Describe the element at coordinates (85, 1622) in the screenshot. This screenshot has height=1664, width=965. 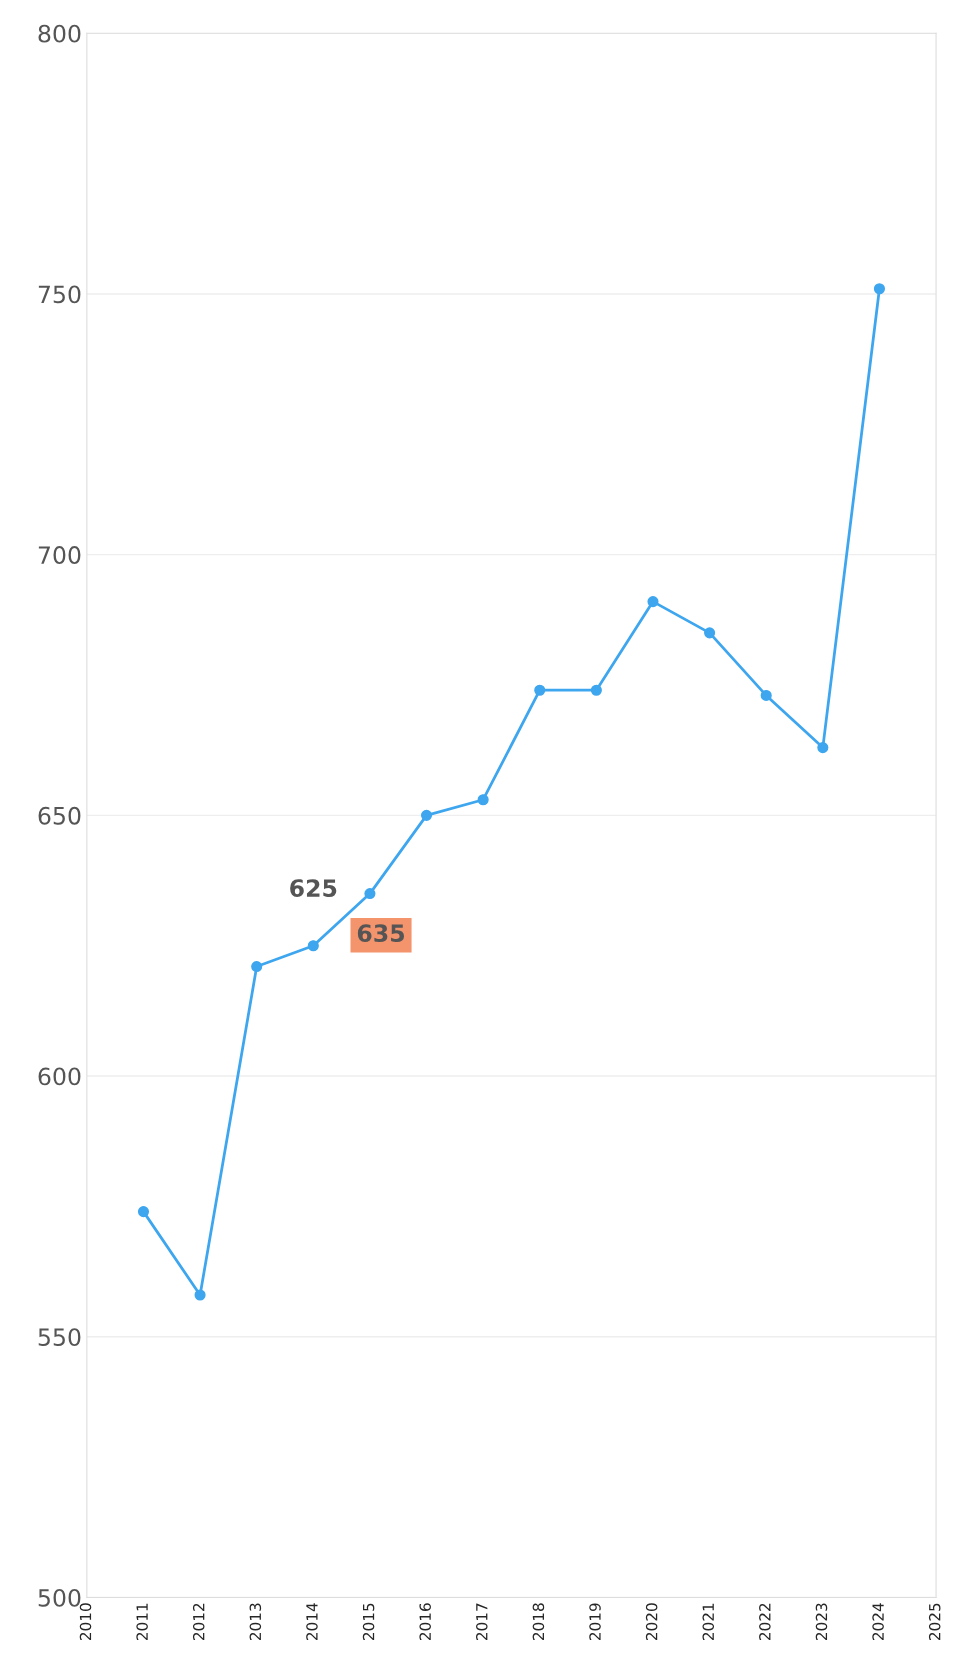
I see `x-tick-label: 2010` at that location.